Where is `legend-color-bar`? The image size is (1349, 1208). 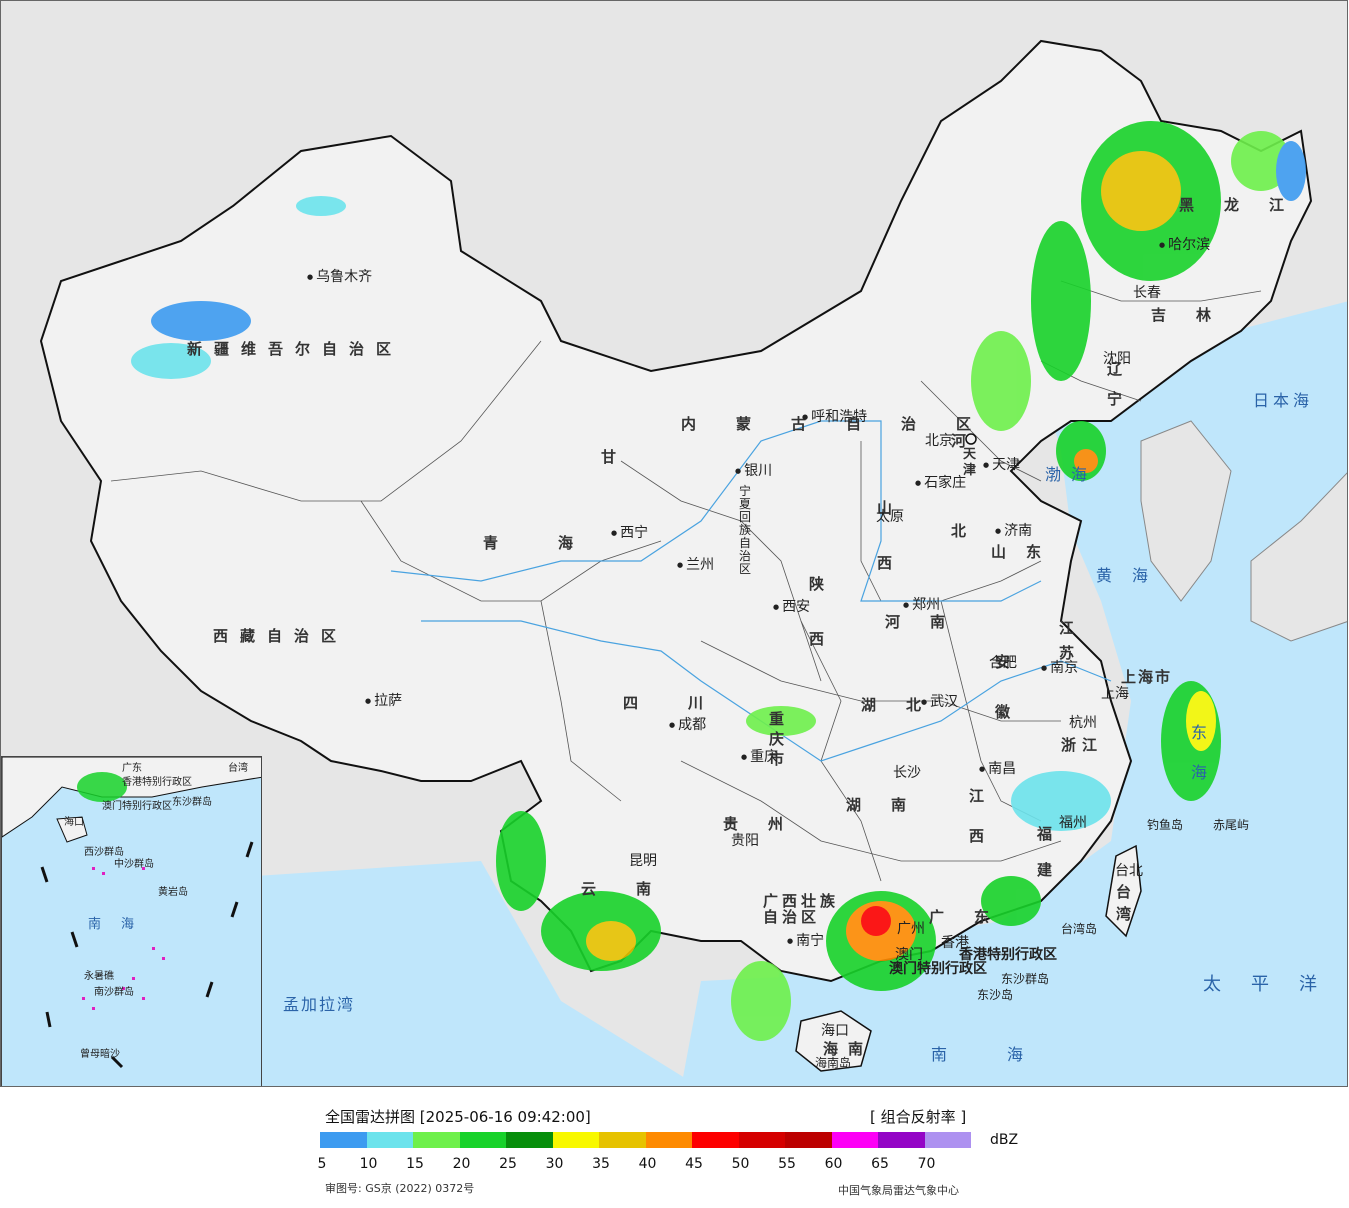 legend-color-bar is located at coordinates (645, 1140).